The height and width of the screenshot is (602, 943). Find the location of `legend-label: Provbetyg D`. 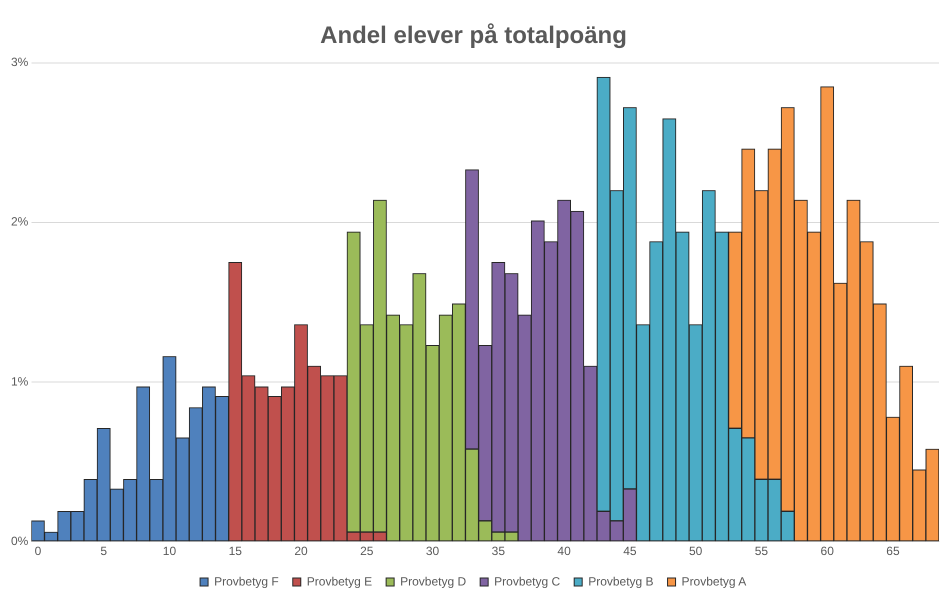

legend-label: Provbetyg D is located at coordinates (433, 581).